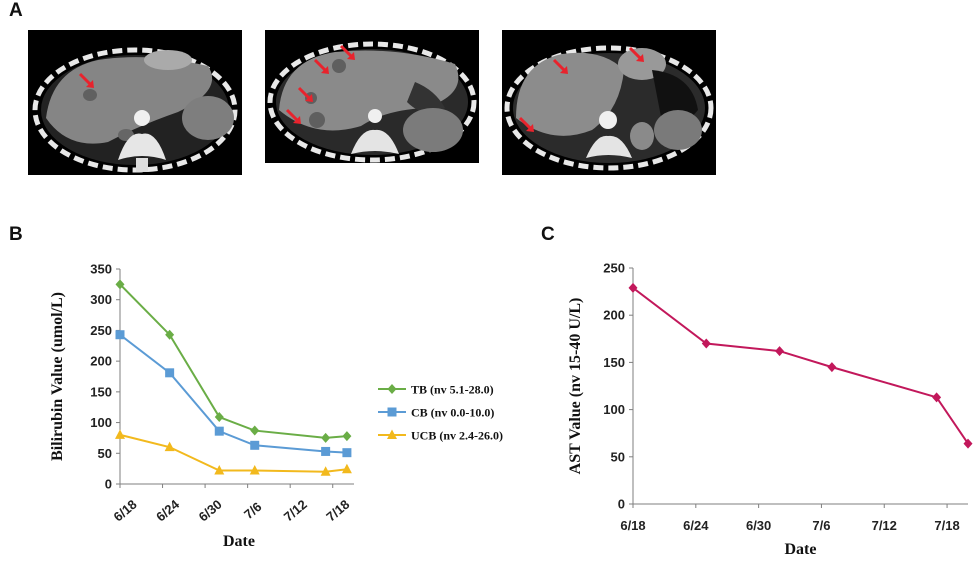 This screenshot has height=567, width=980. I want to click on ast-chart-x-tick-label: 6/18, so click(632, 525).